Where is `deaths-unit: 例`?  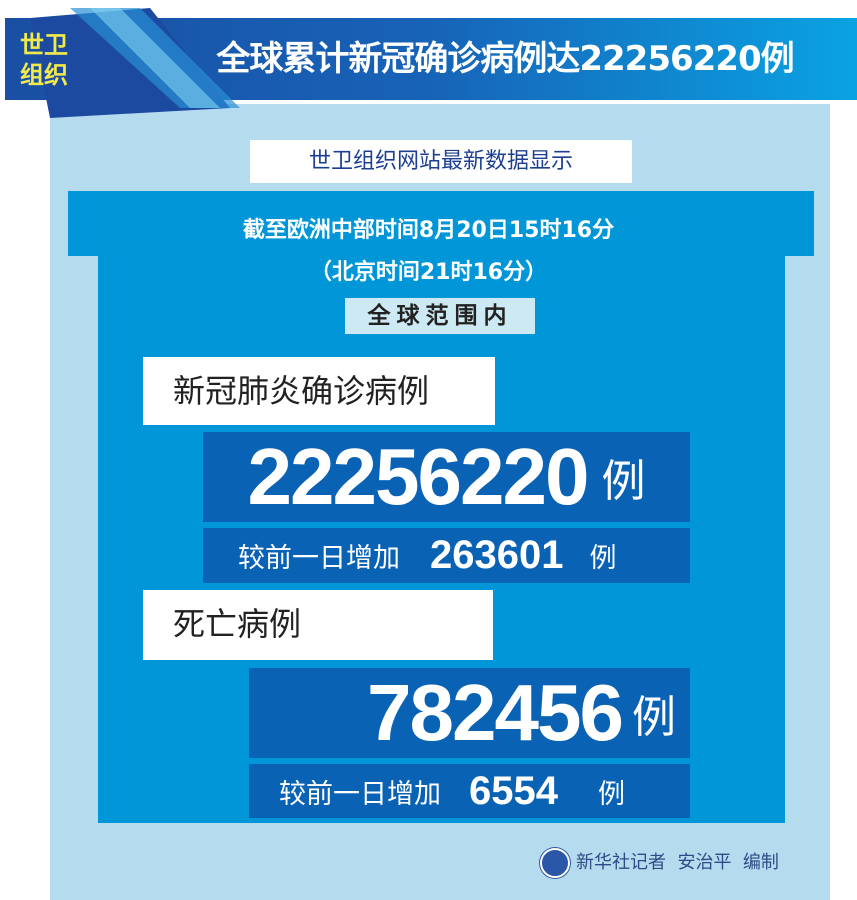
deaths-unit: 例 is located at coordinates (654, 717).